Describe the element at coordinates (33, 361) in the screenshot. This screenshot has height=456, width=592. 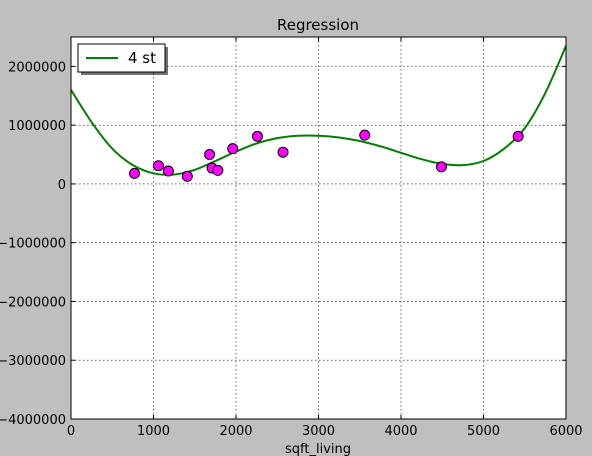
I see `y-tick-label: −3000000` at that location.